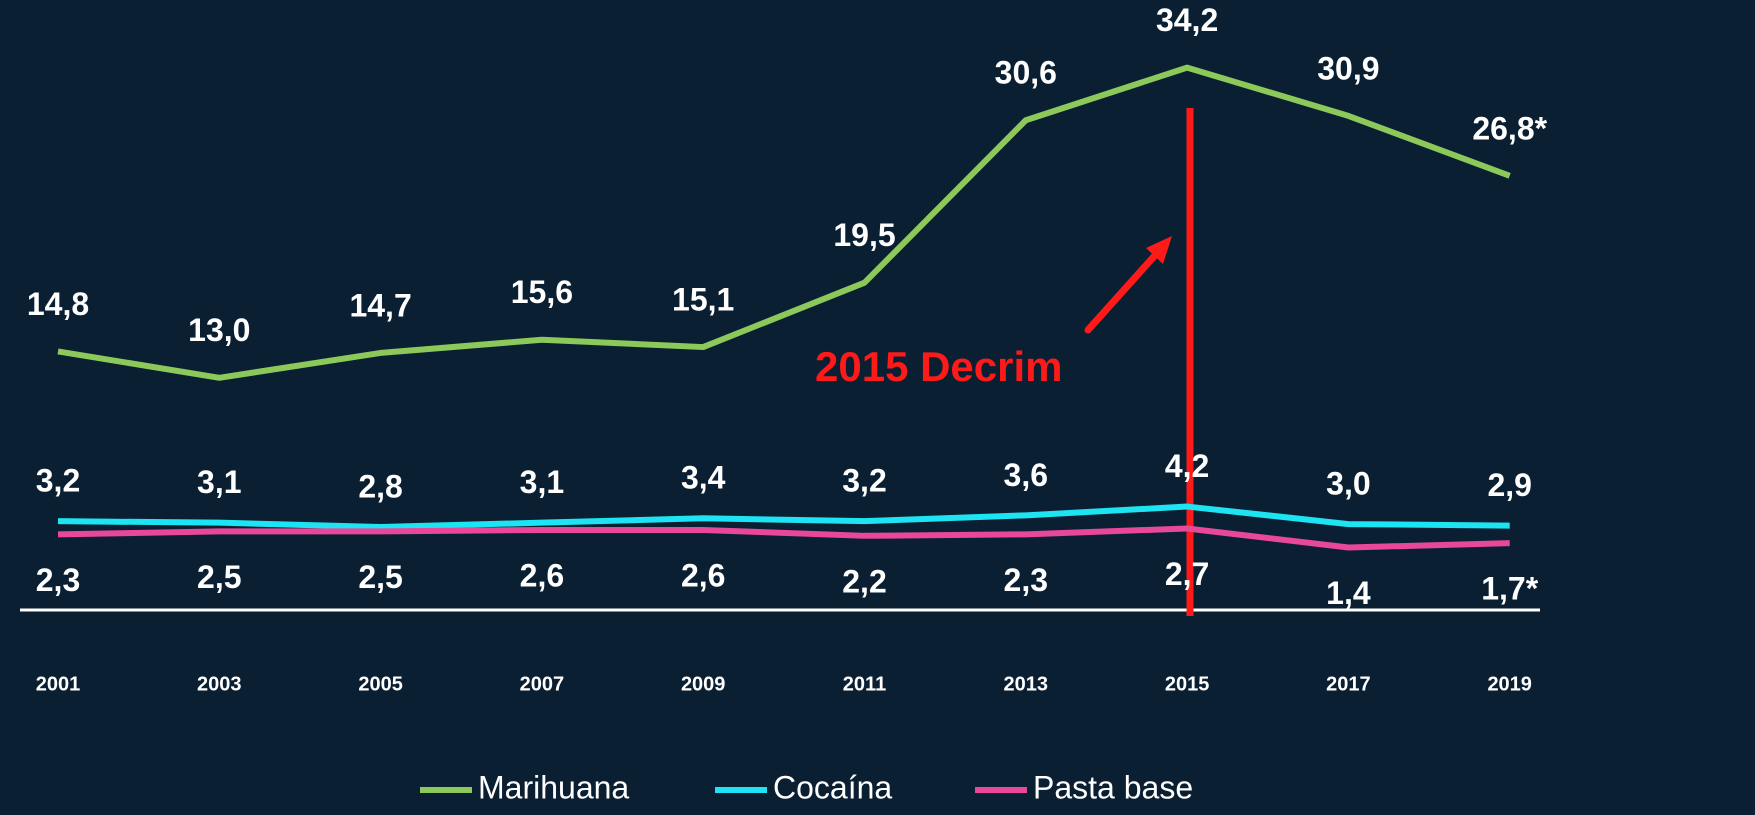 Image resolution: width=1755 pixels, height=815 pixels. I want to click on data-label: 3,6, so click(1026, 475).